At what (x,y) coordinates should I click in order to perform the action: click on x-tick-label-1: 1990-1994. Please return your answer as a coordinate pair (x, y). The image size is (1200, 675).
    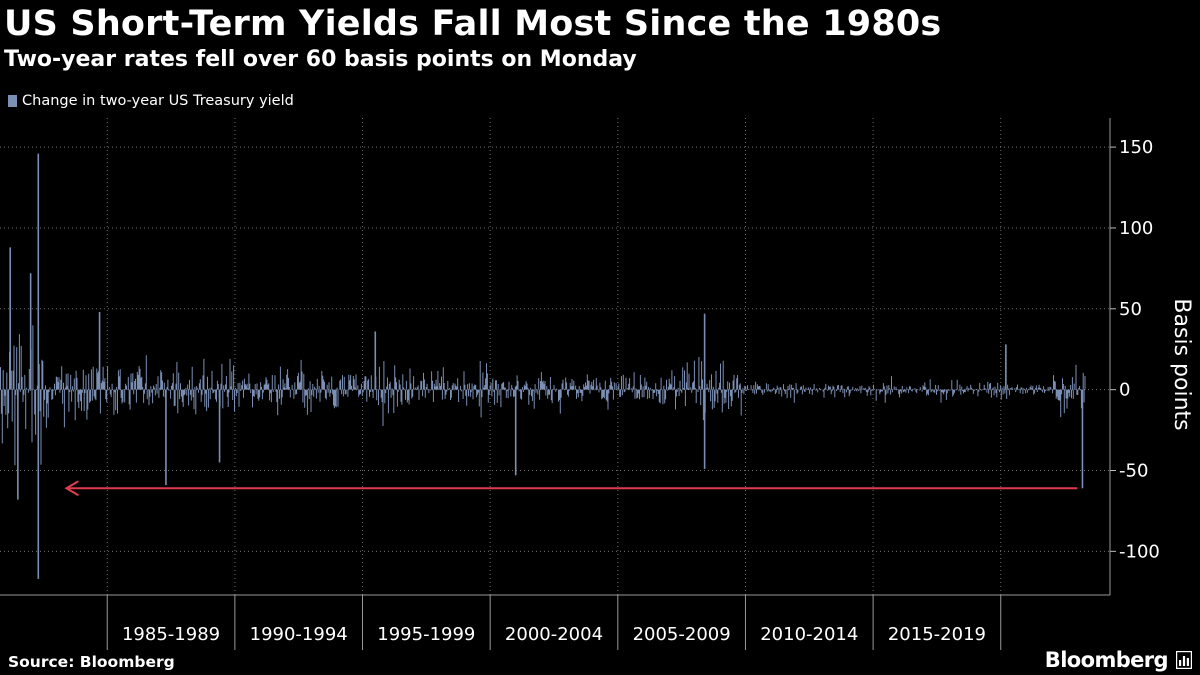
    Looking at the image, I should click on (299, 634).